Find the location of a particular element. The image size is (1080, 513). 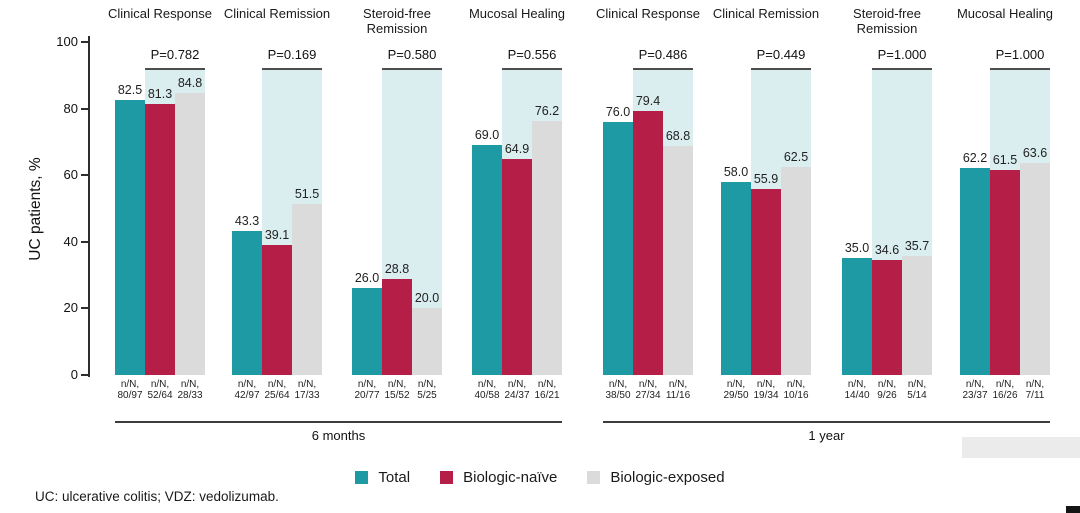

legend-item: Biologic-naïve is located at coordinates (498, 477).